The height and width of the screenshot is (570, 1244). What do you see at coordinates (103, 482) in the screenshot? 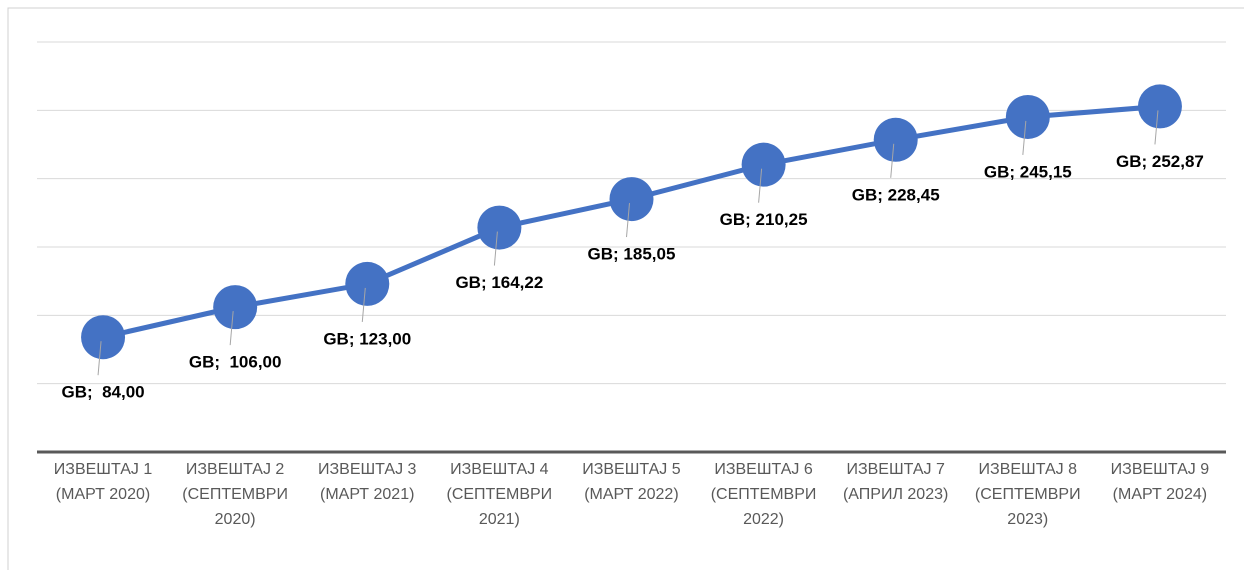
I see `x-tick-label: ИЗВЕШТАЈ 1 (МАРТ 2020)` at bounding box center [103, 482].